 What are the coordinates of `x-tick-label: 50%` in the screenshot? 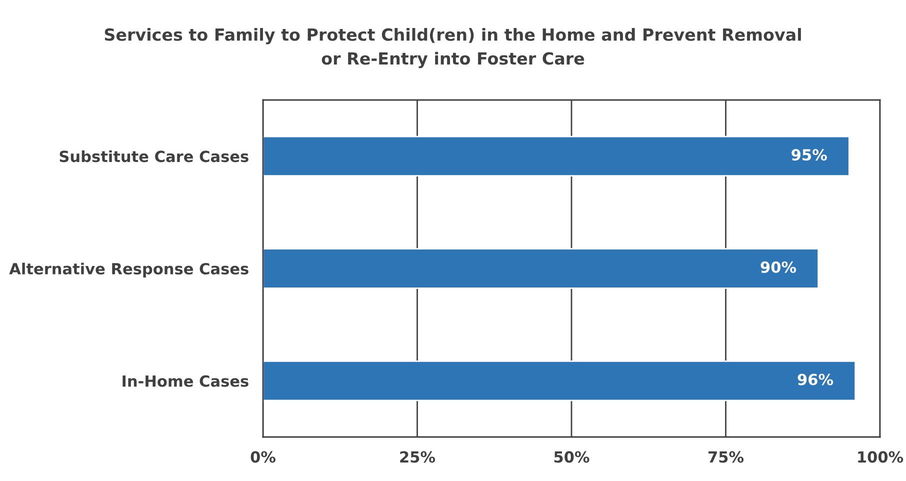 It's located at (572, 457).